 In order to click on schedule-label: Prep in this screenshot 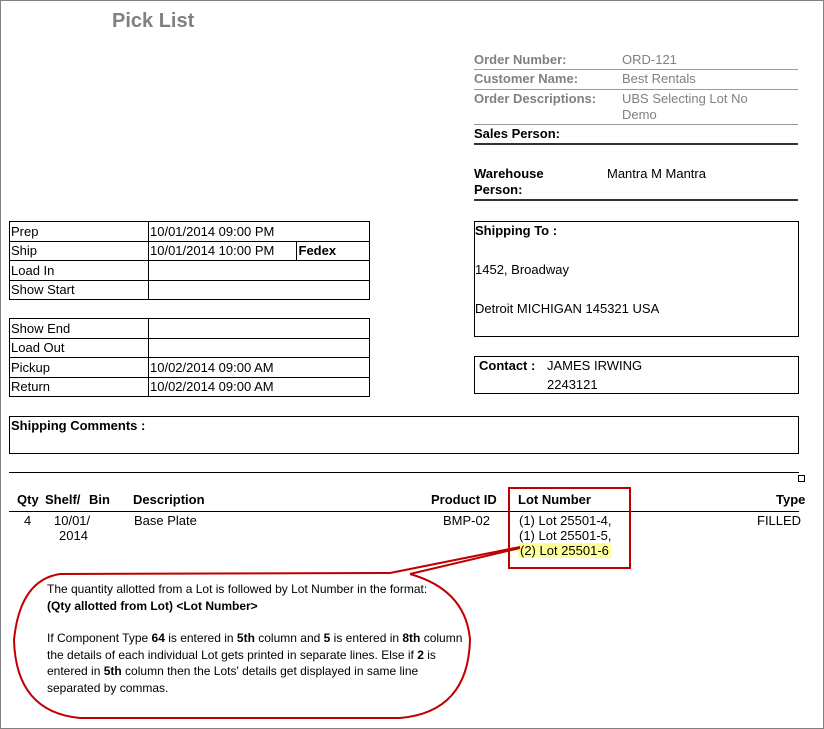, I will do `click(79, 231)`.